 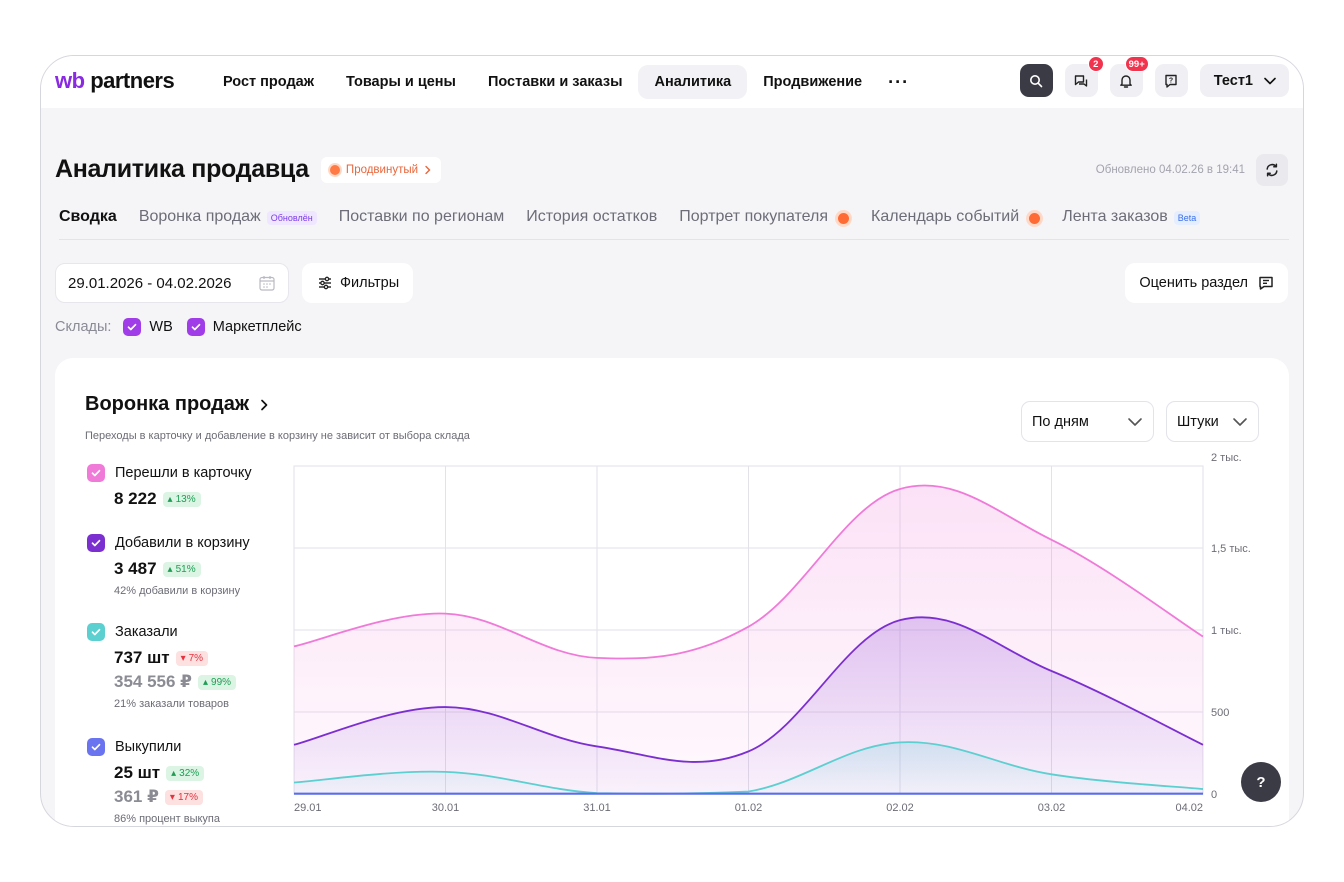 What do you see at coordinates (167, 819) in the screenshot?
I see `metric-buyouts-note: 86% процент выкупа` at bounding box center [167, 819].